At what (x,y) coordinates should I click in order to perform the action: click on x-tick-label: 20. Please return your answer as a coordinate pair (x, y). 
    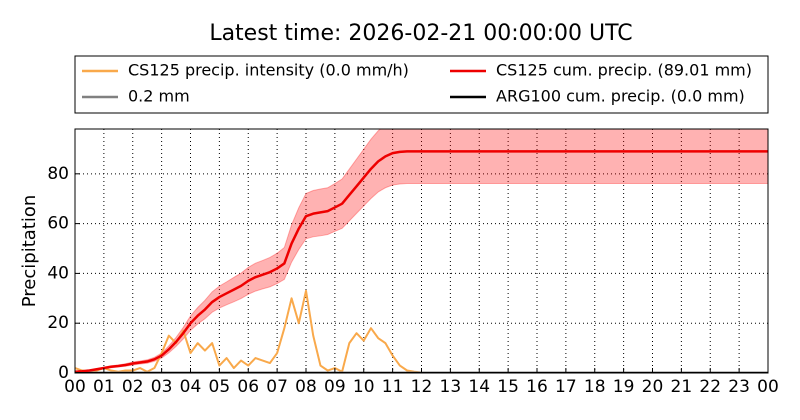
    Looking at the image, I should click on (653, 387).